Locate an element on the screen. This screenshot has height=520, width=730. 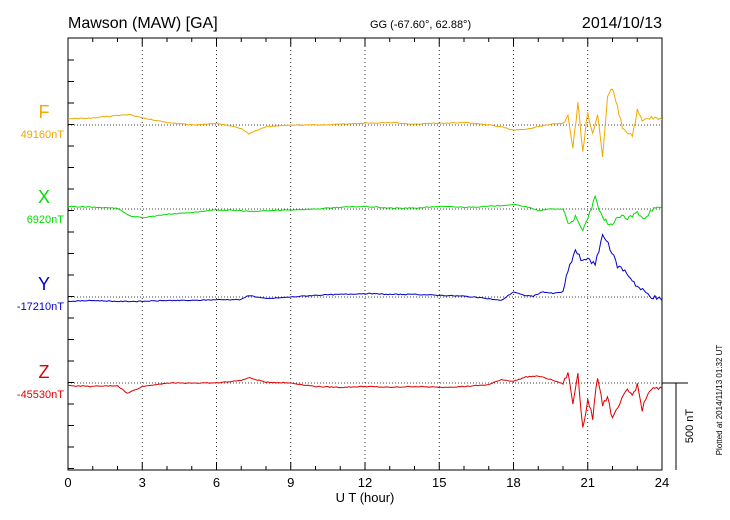
series-line-z is located at coordinates (365, 400).